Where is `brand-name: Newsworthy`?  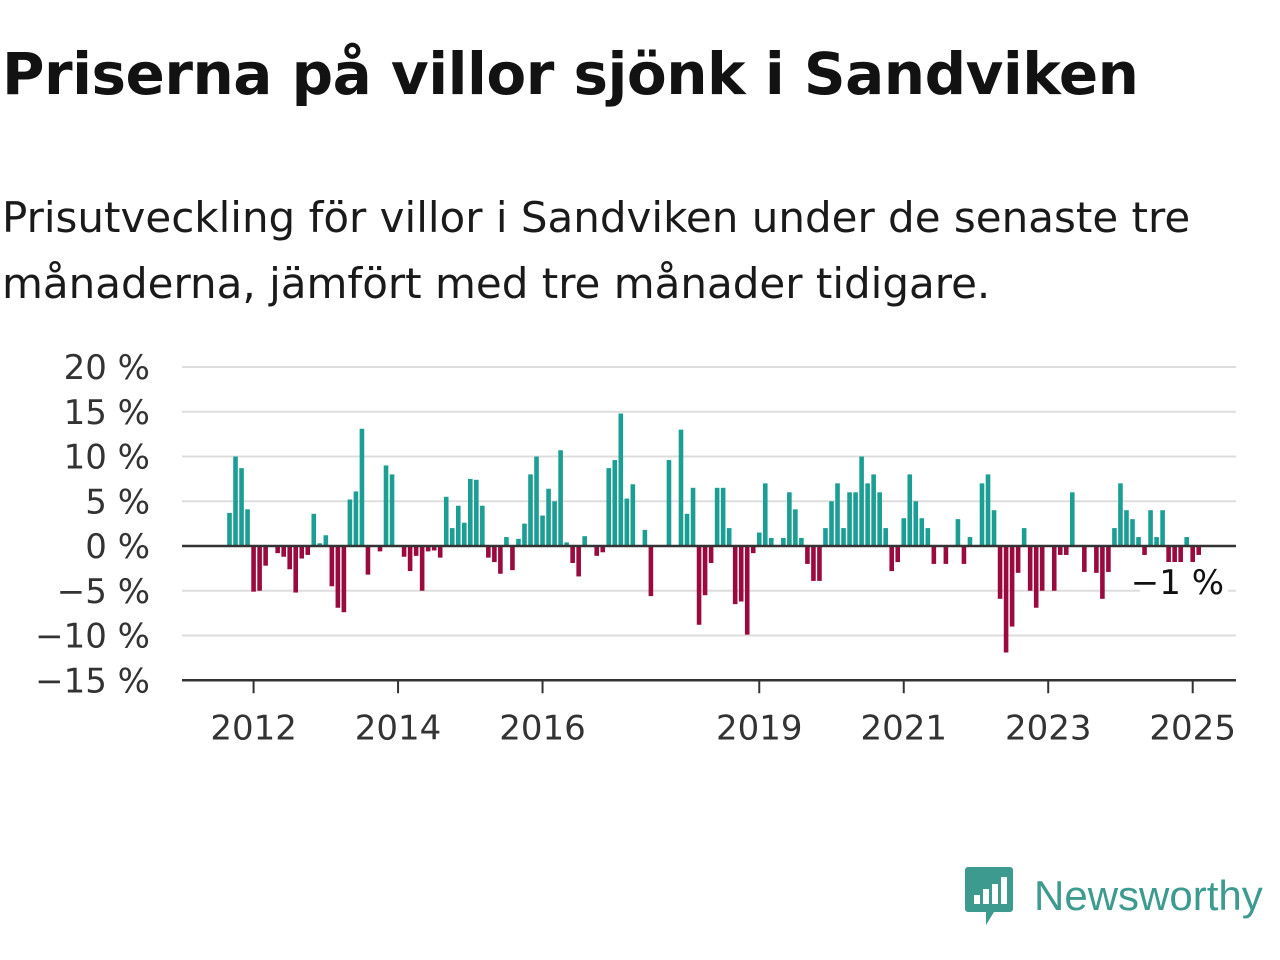
brand-name: Newsworthy is located at coordinates (1148, 895).